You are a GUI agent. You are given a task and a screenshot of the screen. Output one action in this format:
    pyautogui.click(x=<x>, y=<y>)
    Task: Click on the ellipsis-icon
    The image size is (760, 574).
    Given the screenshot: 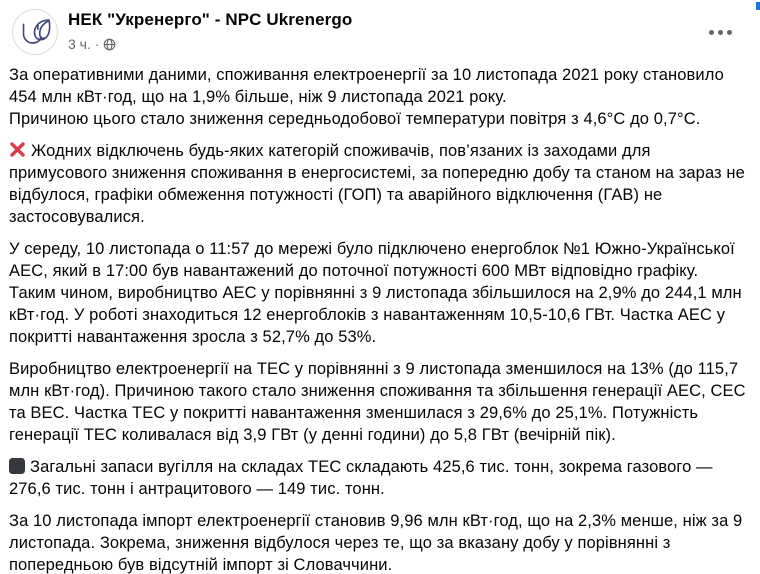 What is the action you would take?
    pyautogui.click(x=711, y=32)
    